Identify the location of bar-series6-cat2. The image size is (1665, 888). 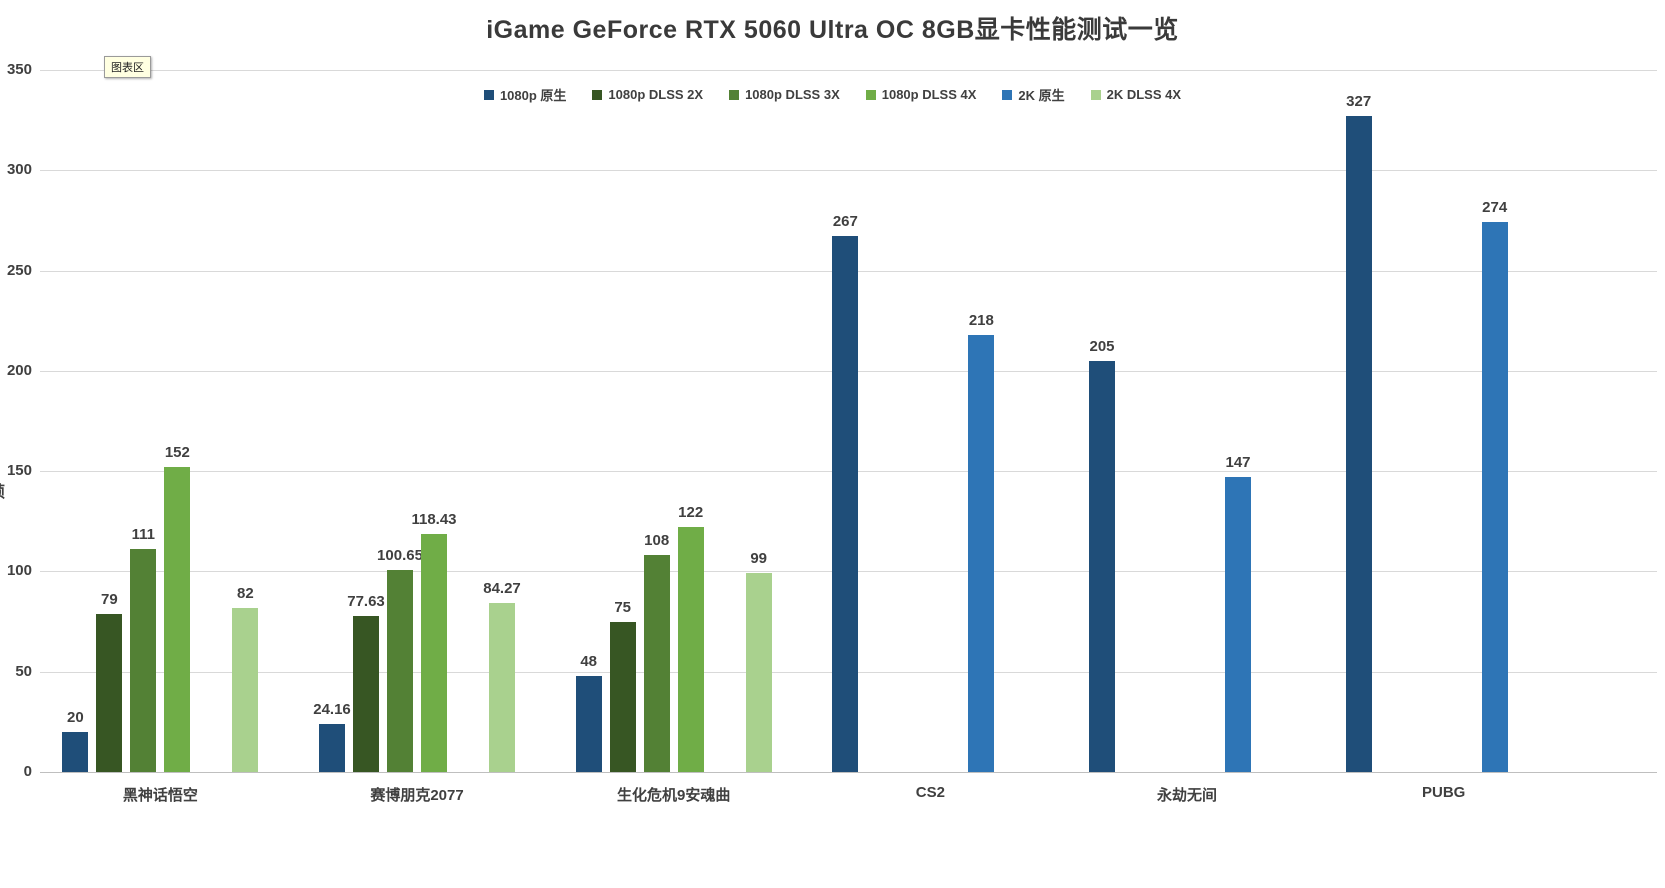
(502, 687).